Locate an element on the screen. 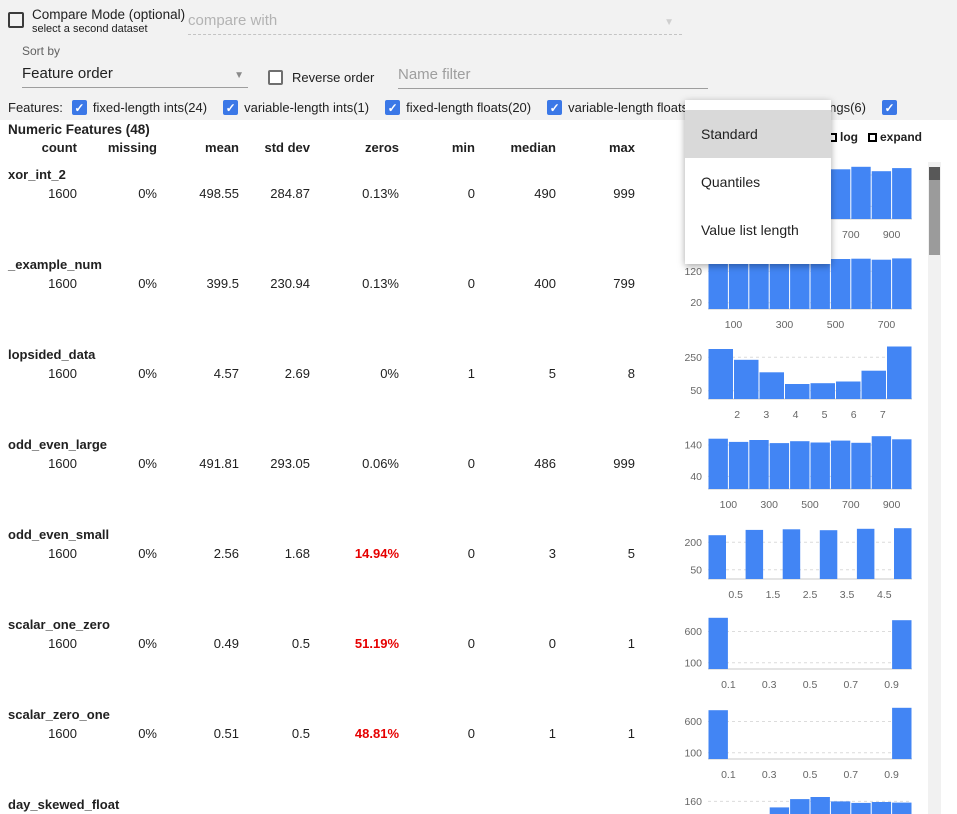 Image resolution: width=957 pixels, height=814 pixels. column-header-count: count is located at coordinates (59, 147).